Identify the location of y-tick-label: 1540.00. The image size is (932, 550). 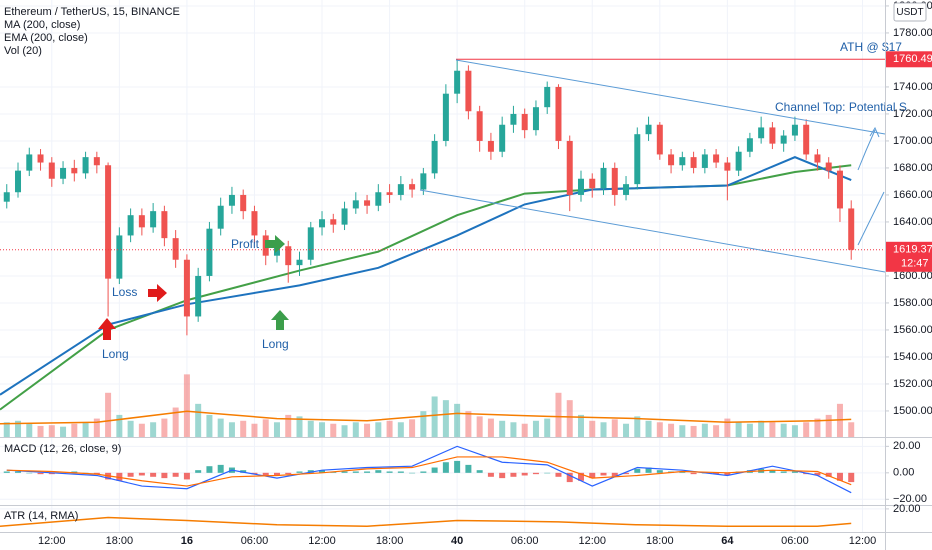
(912, 357).